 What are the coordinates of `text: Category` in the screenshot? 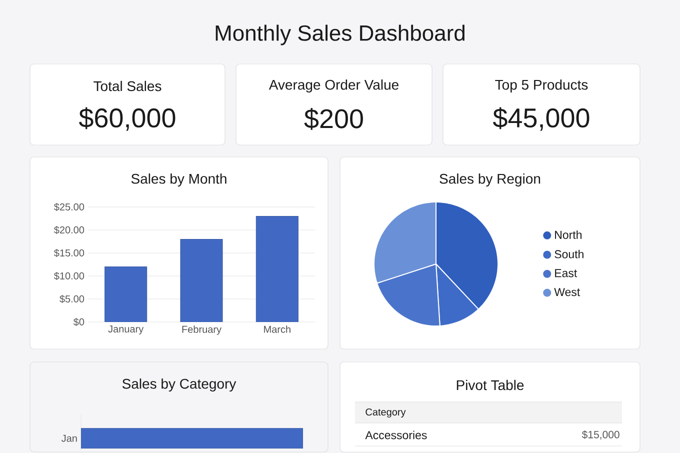 It's located at (386, 413).